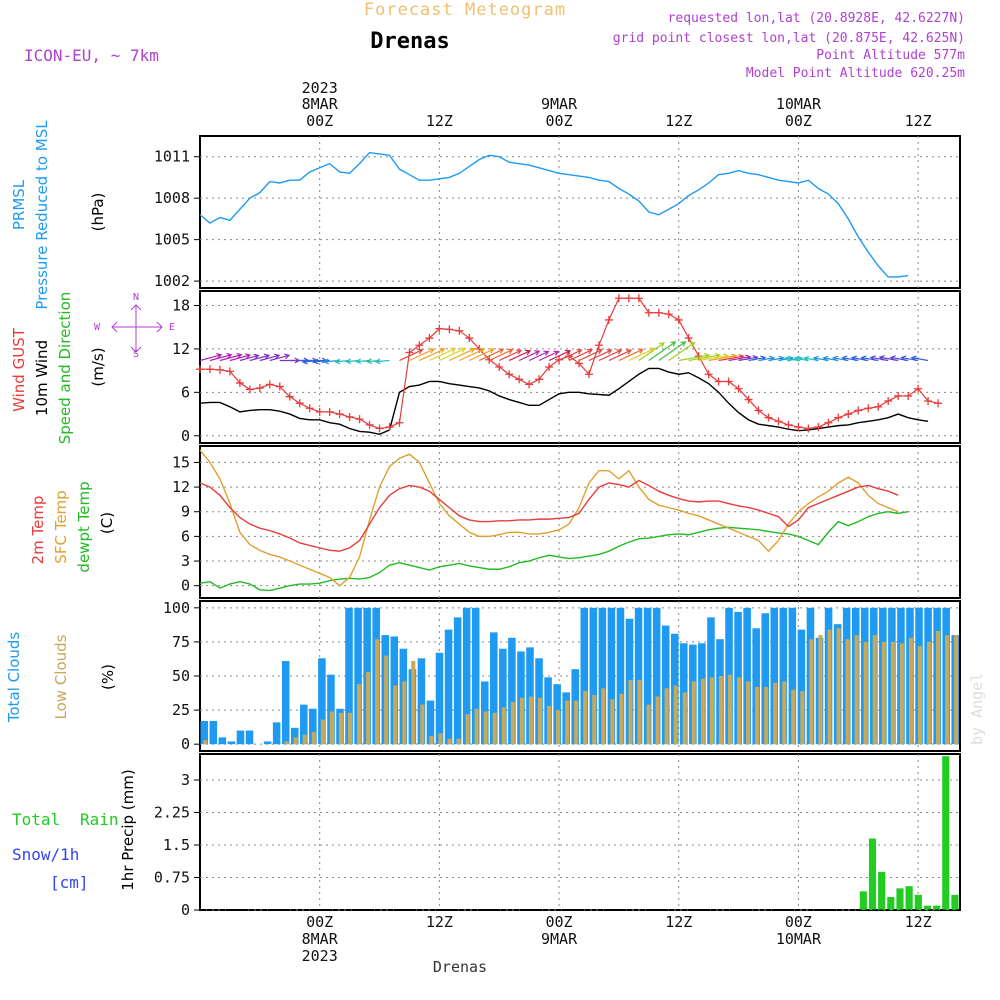  What do you see at coordinates (320, 939) in the screenshot?
I see `bottom-tick-date: 8MAR` at bounding box center [320, 939].